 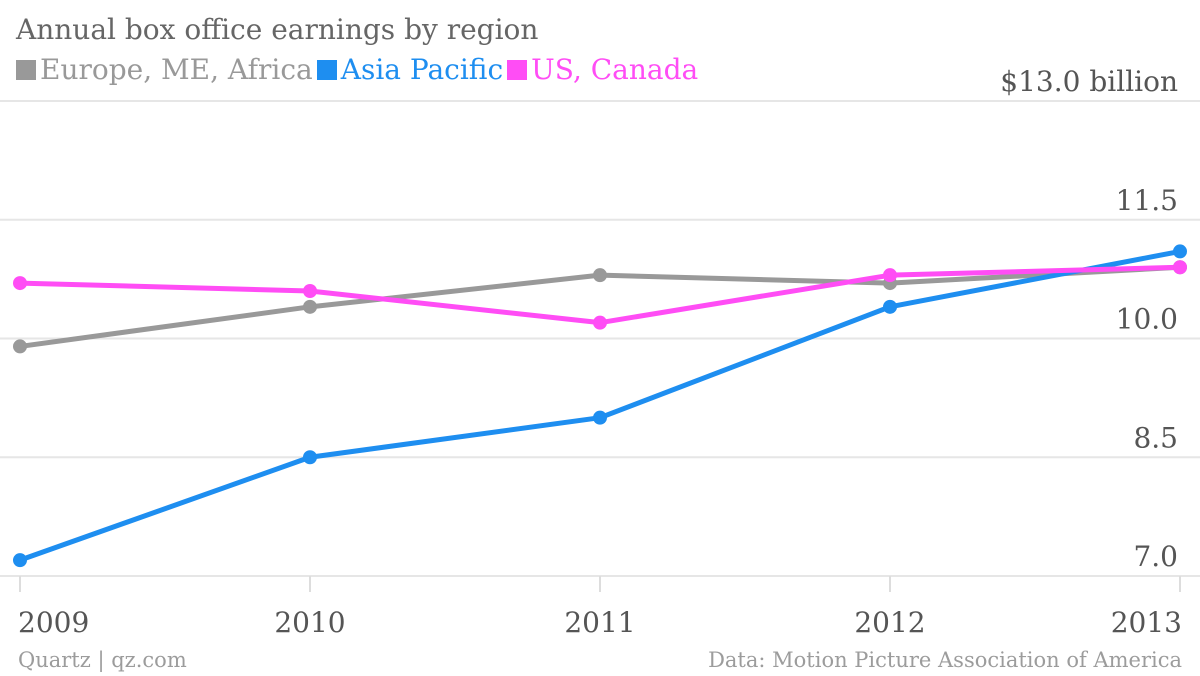 I want to click on y-tick-label: $13.0 billion, so click(x=1089, y=81).